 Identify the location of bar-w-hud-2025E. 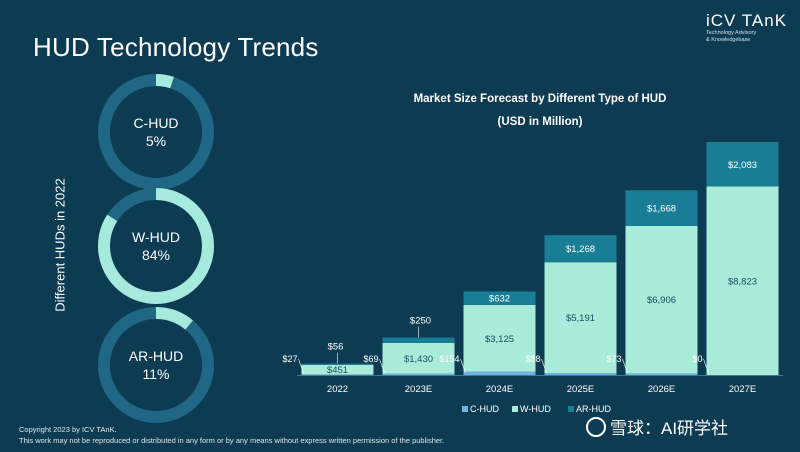
(580, 318).